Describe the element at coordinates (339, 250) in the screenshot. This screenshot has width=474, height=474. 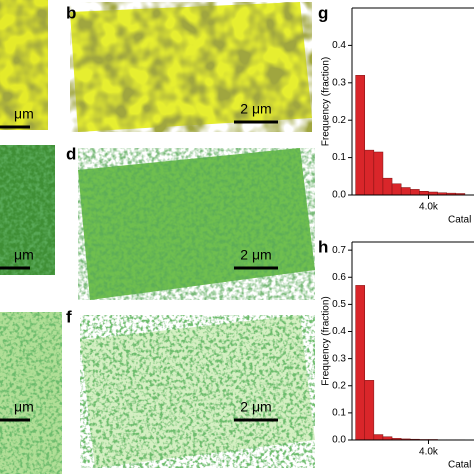
I see `y-tick-label: 0.7` at that location.